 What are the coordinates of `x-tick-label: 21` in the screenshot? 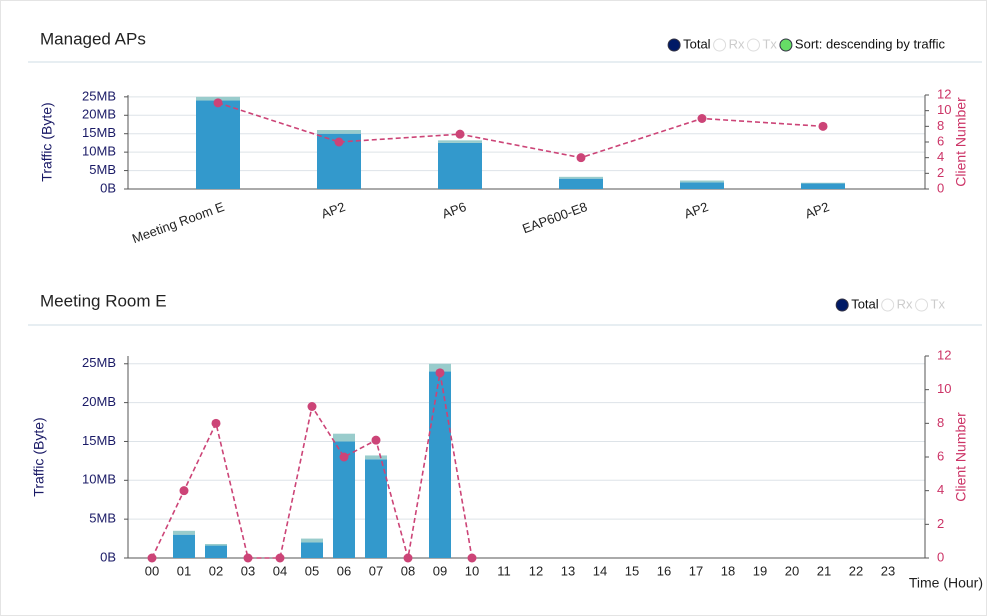 It's located at (824, 570).